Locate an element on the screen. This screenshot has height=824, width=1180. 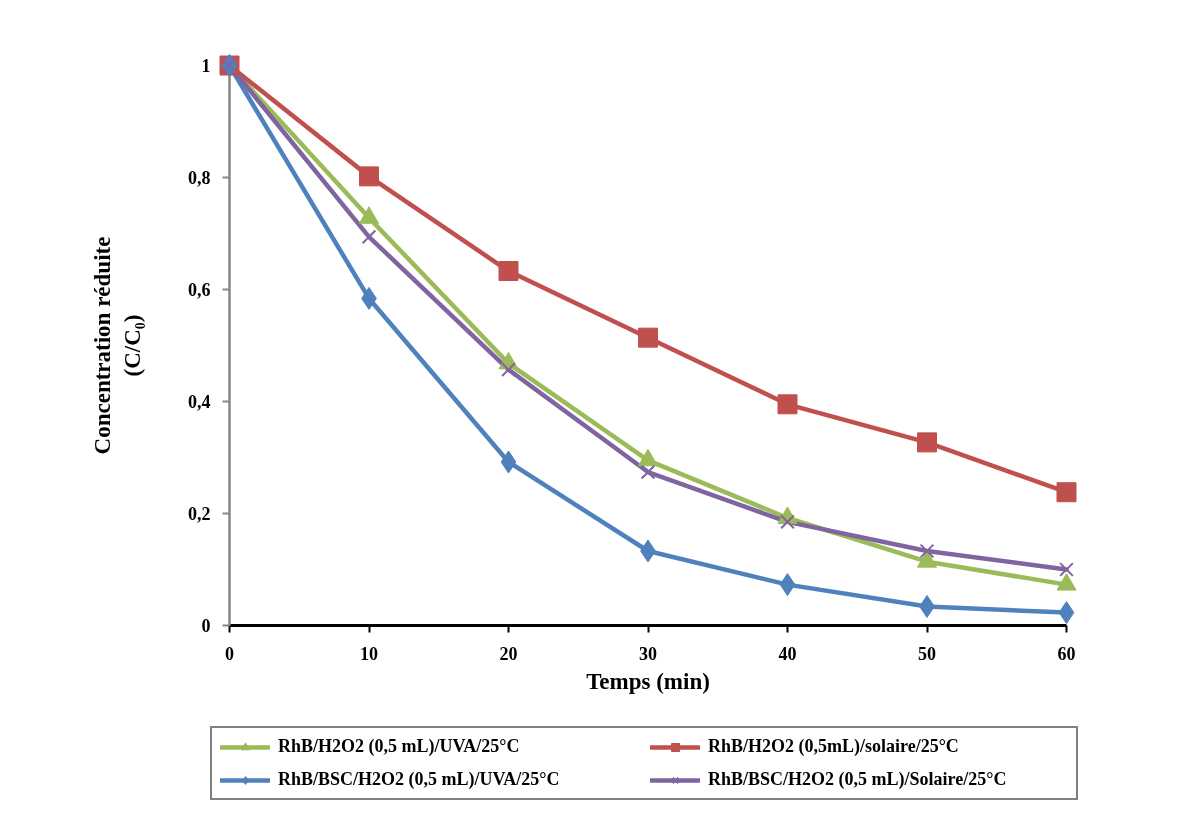
x-tick-label: 60 is located at coordinates (1066, 653).